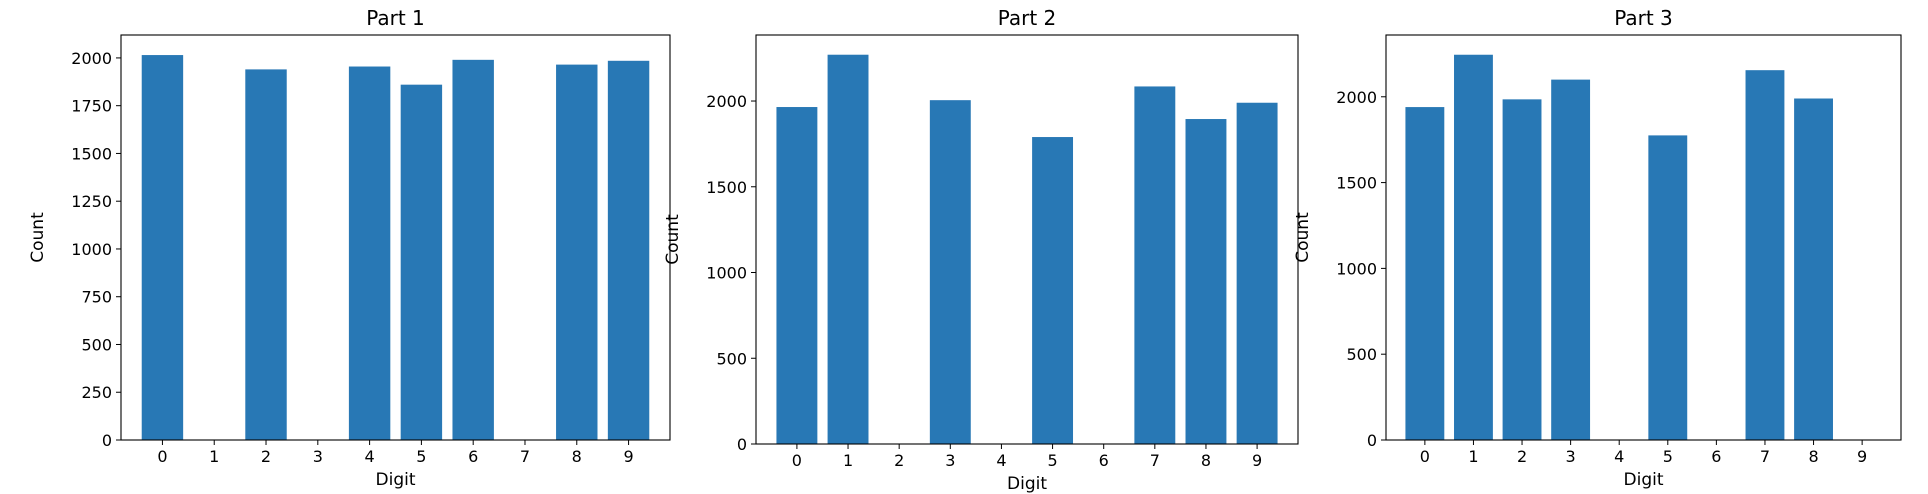 The image size is (1928, 494). Describe the element at coordinates (96, 297) in the screenshot. I see `y-tick-label: 750` at that location.